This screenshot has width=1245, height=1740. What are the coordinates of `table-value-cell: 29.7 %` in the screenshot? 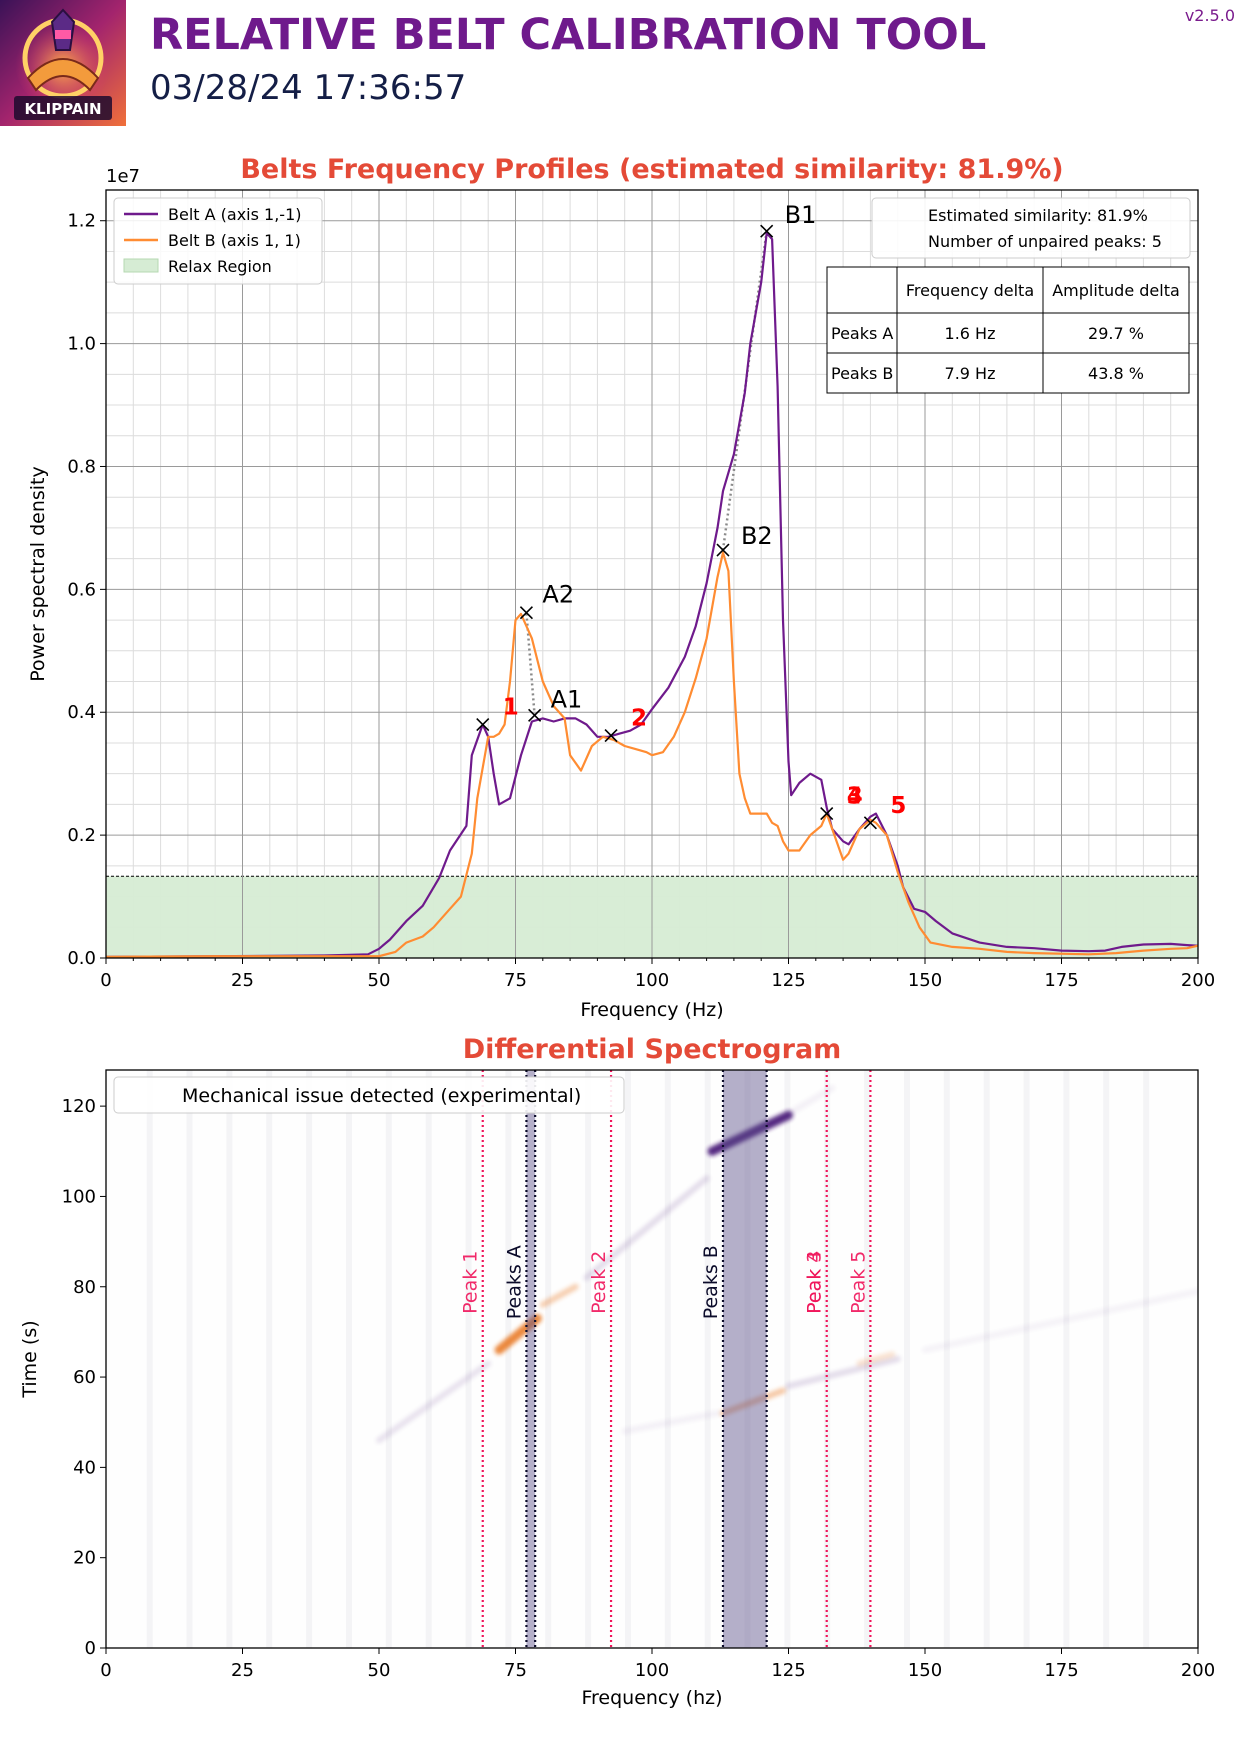 It's located at (1116, 333).